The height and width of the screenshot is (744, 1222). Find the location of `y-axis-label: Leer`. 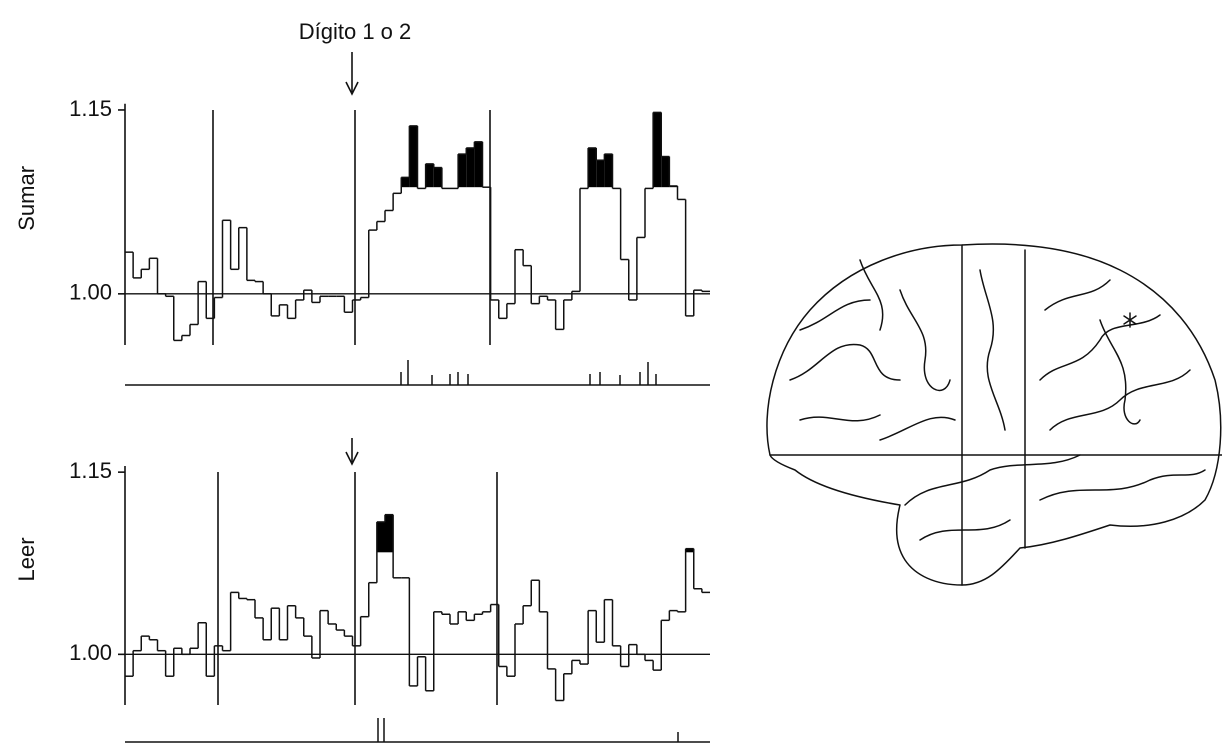

y-axis-label: Leer is located at coordinates (26, 559).